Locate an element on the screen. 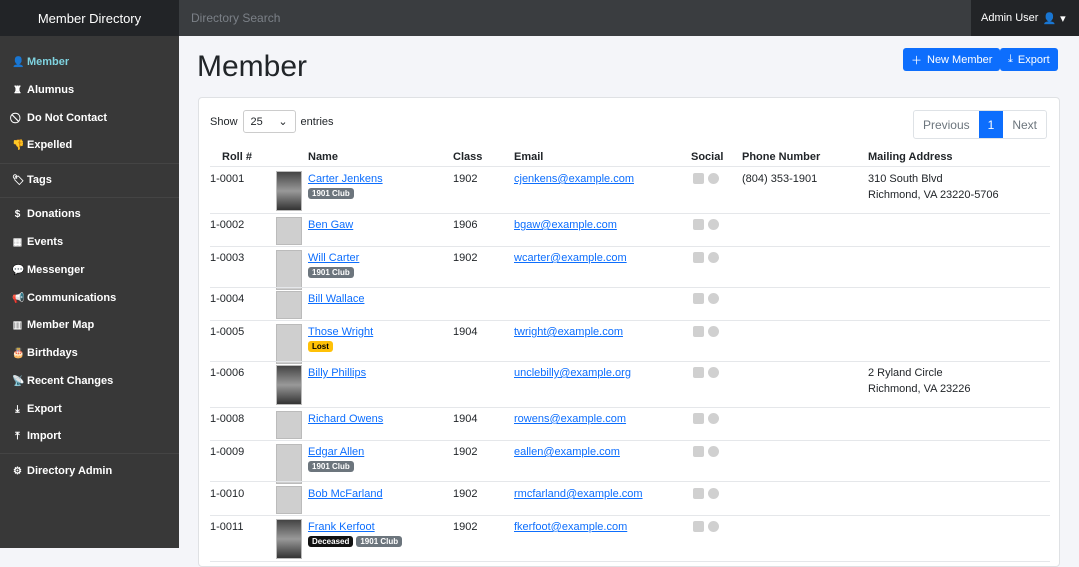 This screenshot has height=567, width=1079. sidebar-divider is located at coordinates (89, 453).